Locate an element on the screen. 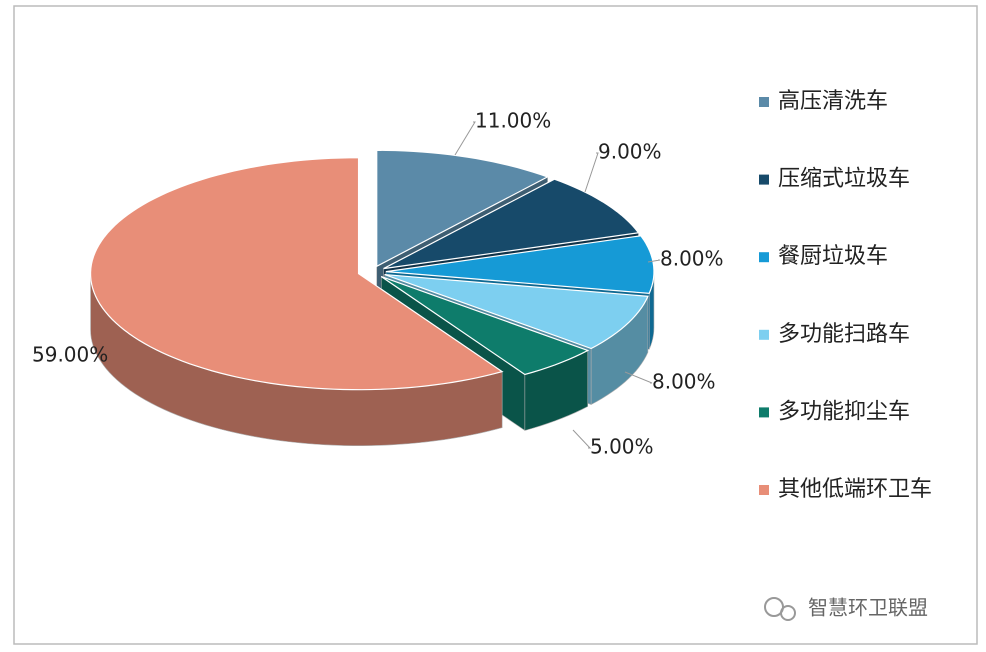  legend-label: 压缩式垃圾车 is located at coordinates (844, 179).